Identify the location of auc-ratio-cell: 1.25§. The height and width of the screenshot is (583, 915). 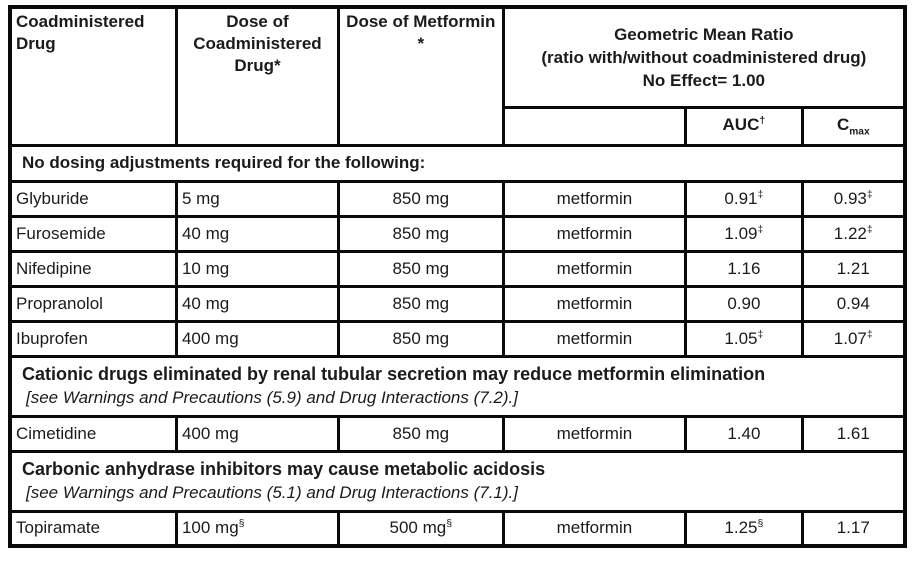
(744, 528).